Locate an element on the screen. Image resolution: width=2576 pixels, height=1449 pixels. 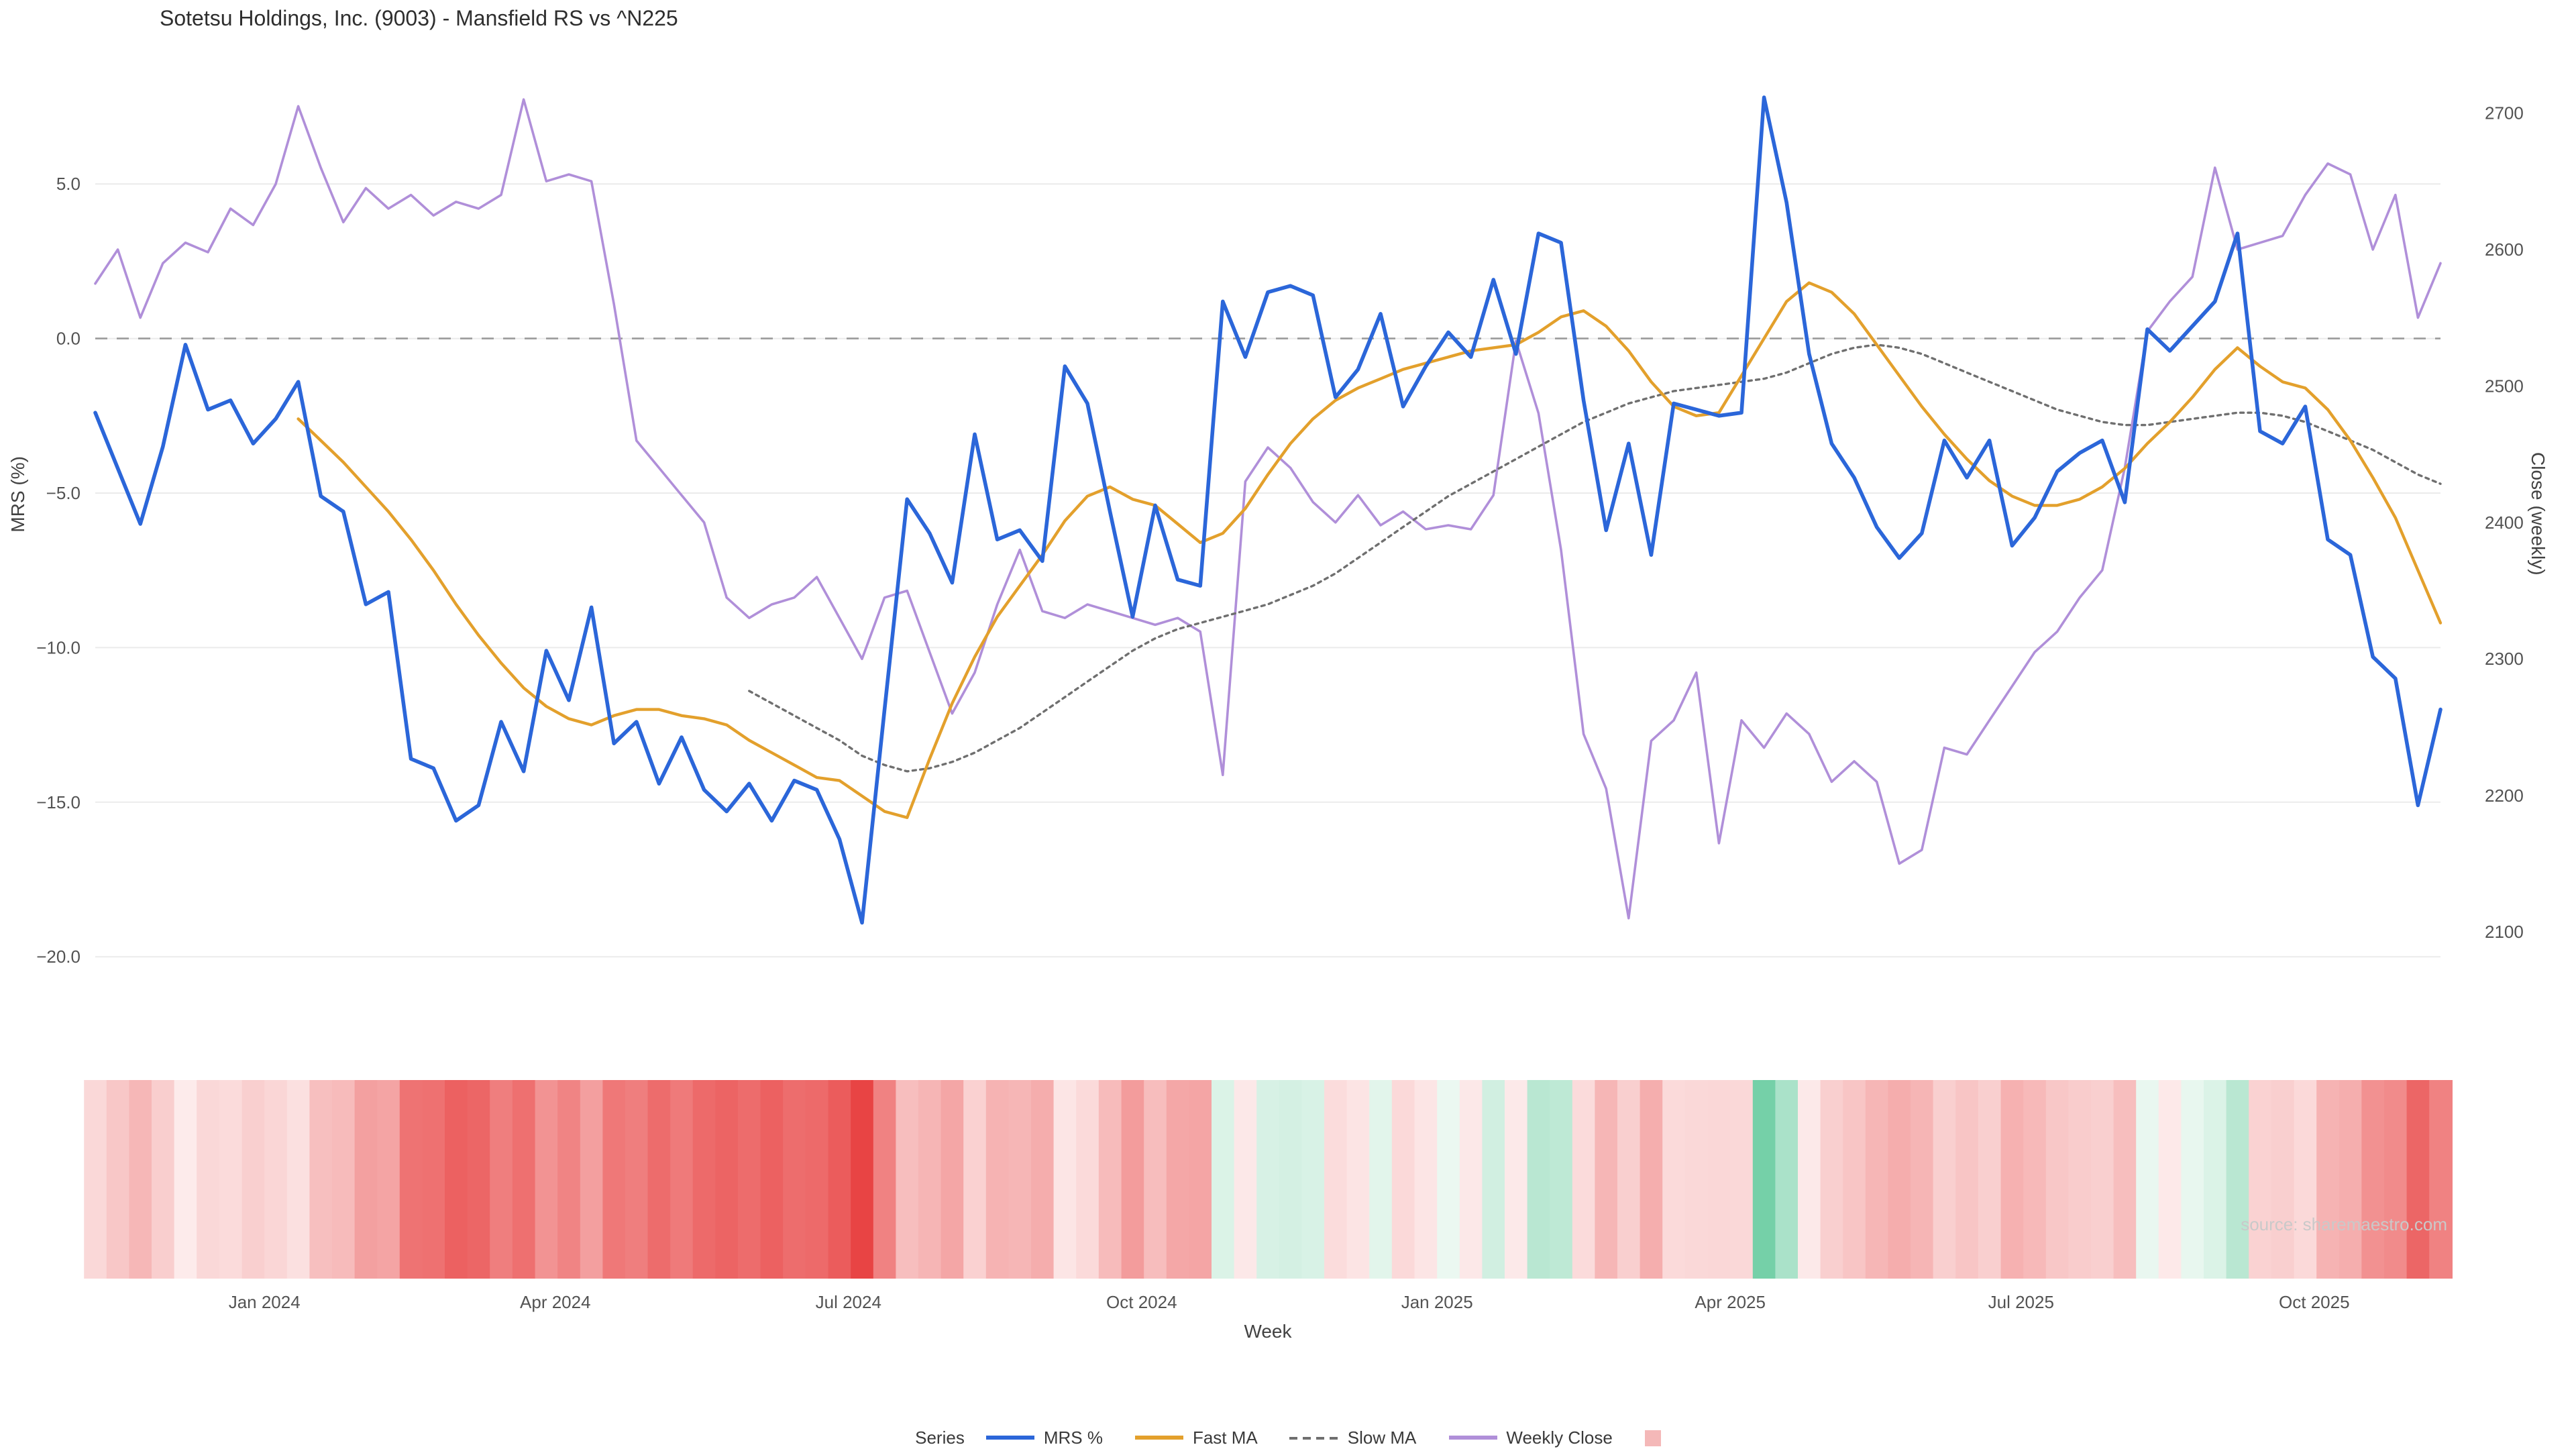
legend-item-mrs: MRS % is located at coordinates (1044, 1438).